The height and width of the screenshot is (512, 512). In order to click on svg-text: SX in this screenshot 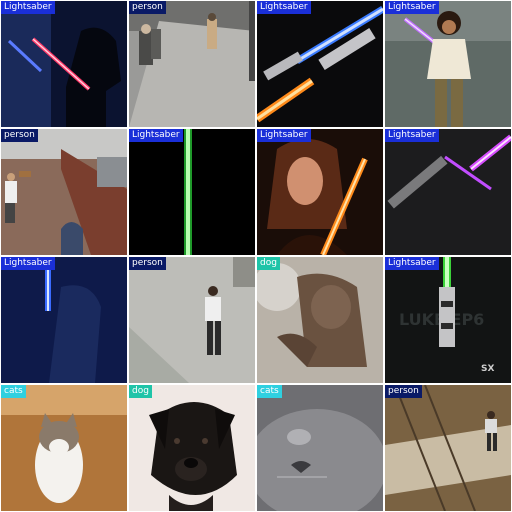, I will do `click(487, 369)`.